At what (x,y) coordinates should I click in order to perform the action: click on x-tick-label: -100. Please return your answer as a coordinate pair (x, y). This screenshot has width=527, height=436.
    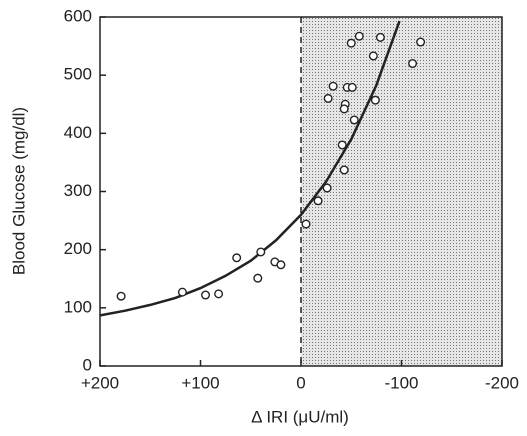
    Looking at the image, I should click on (401, 382).